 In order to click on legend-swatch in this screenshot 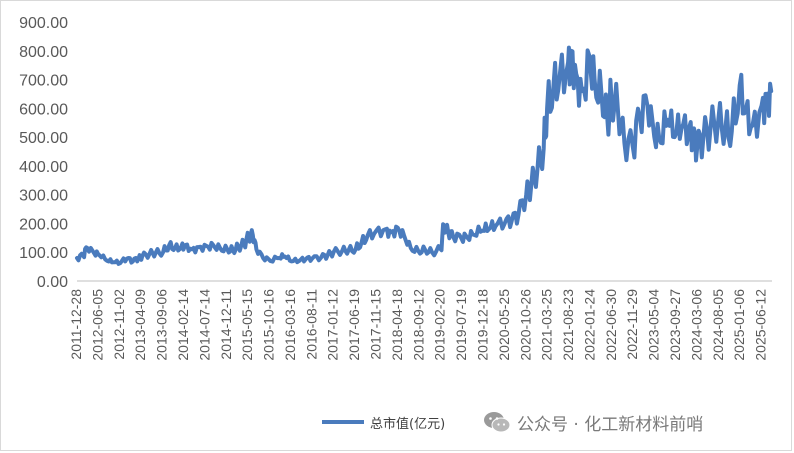, I will do `click(343, 422)`.